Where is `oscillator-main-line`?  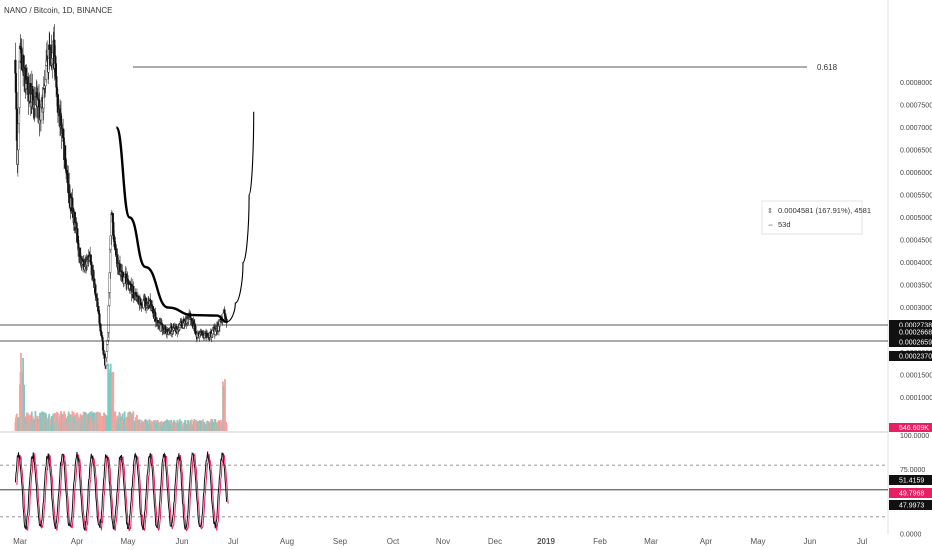 oscillator-main-line is located at coordinates (121, 491).